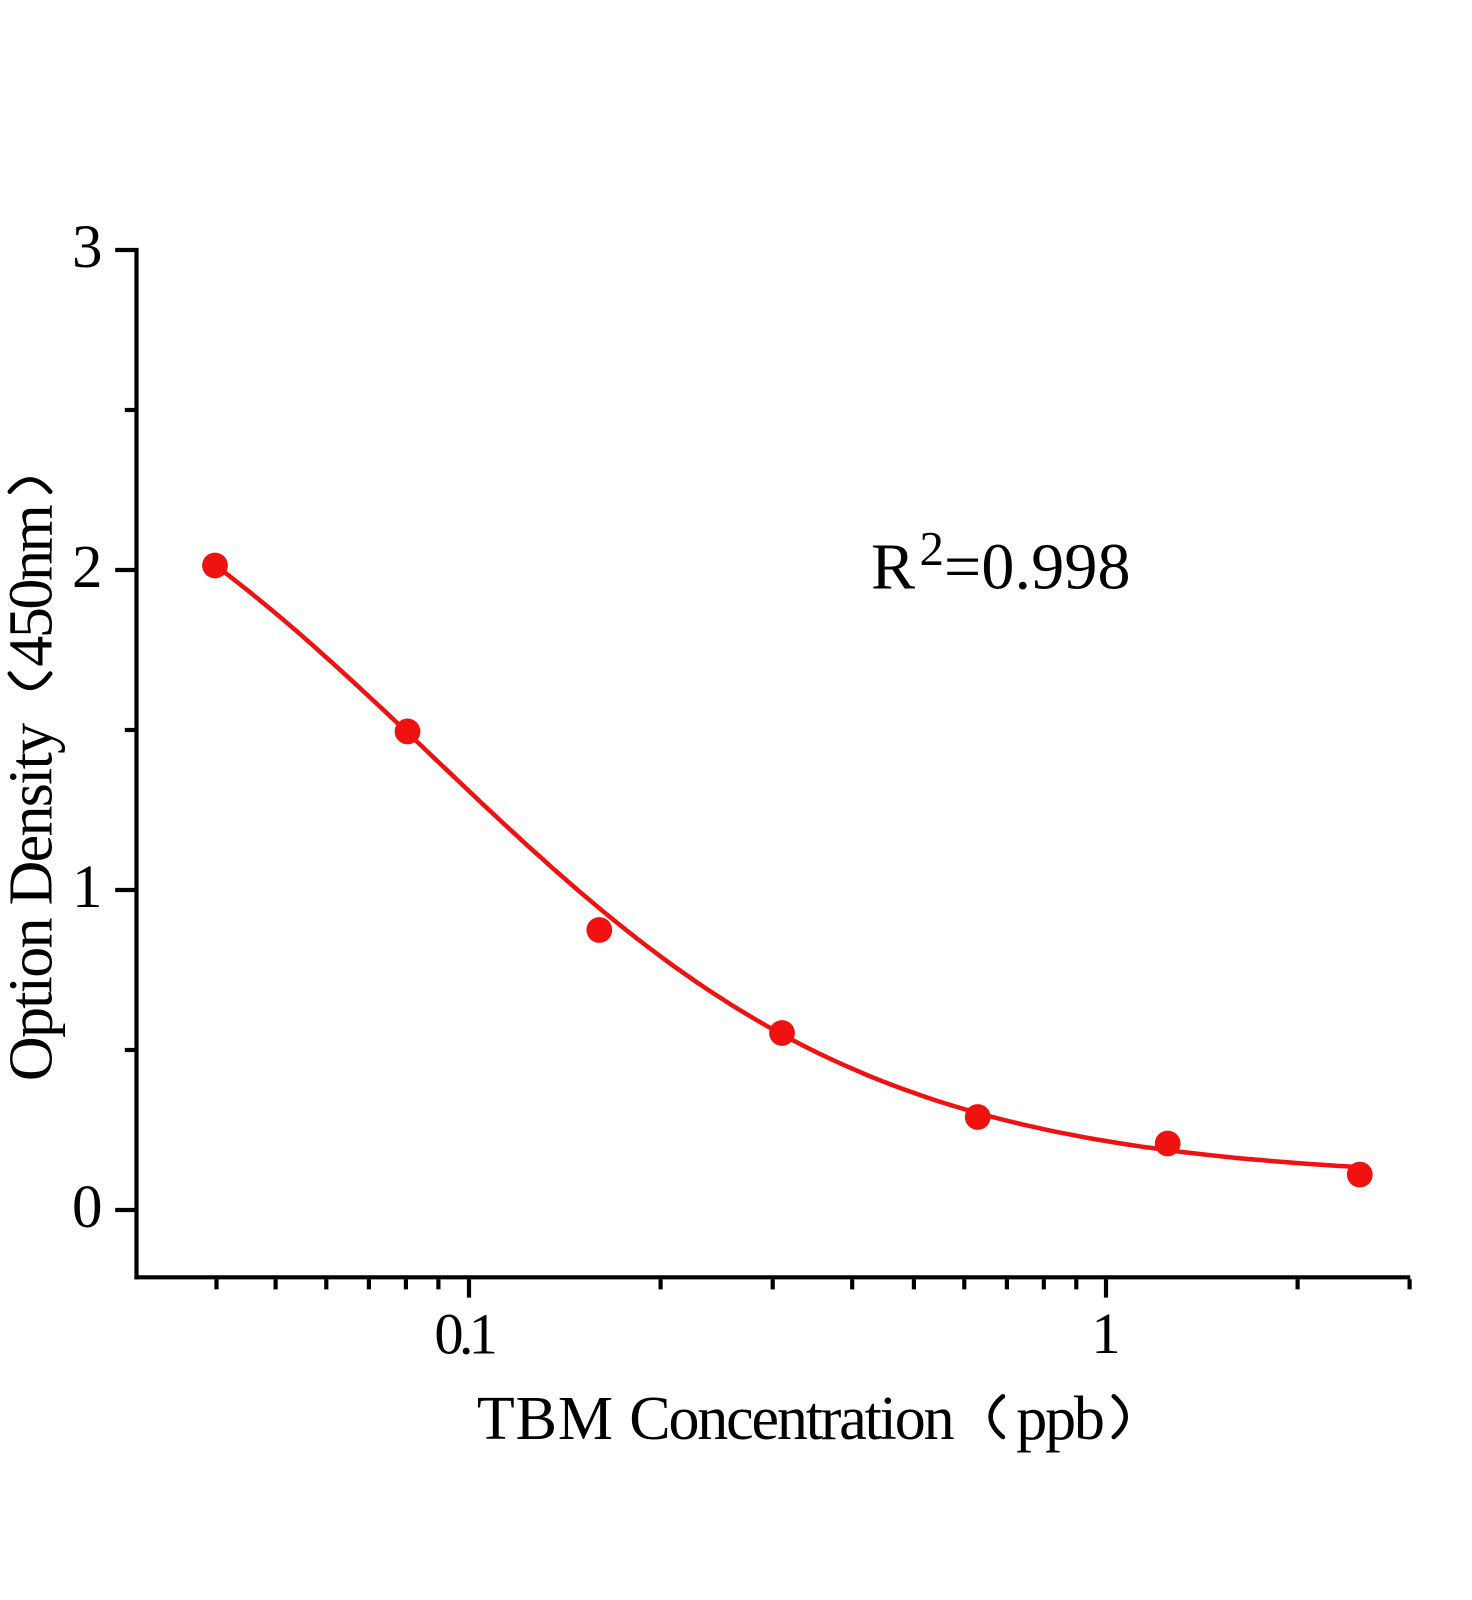 This screenshot has height=1600, width=1472. Describe the element at coordinates (716, 1419) in the screenshot. I see `svg-text: TBM Concentration` at that location.